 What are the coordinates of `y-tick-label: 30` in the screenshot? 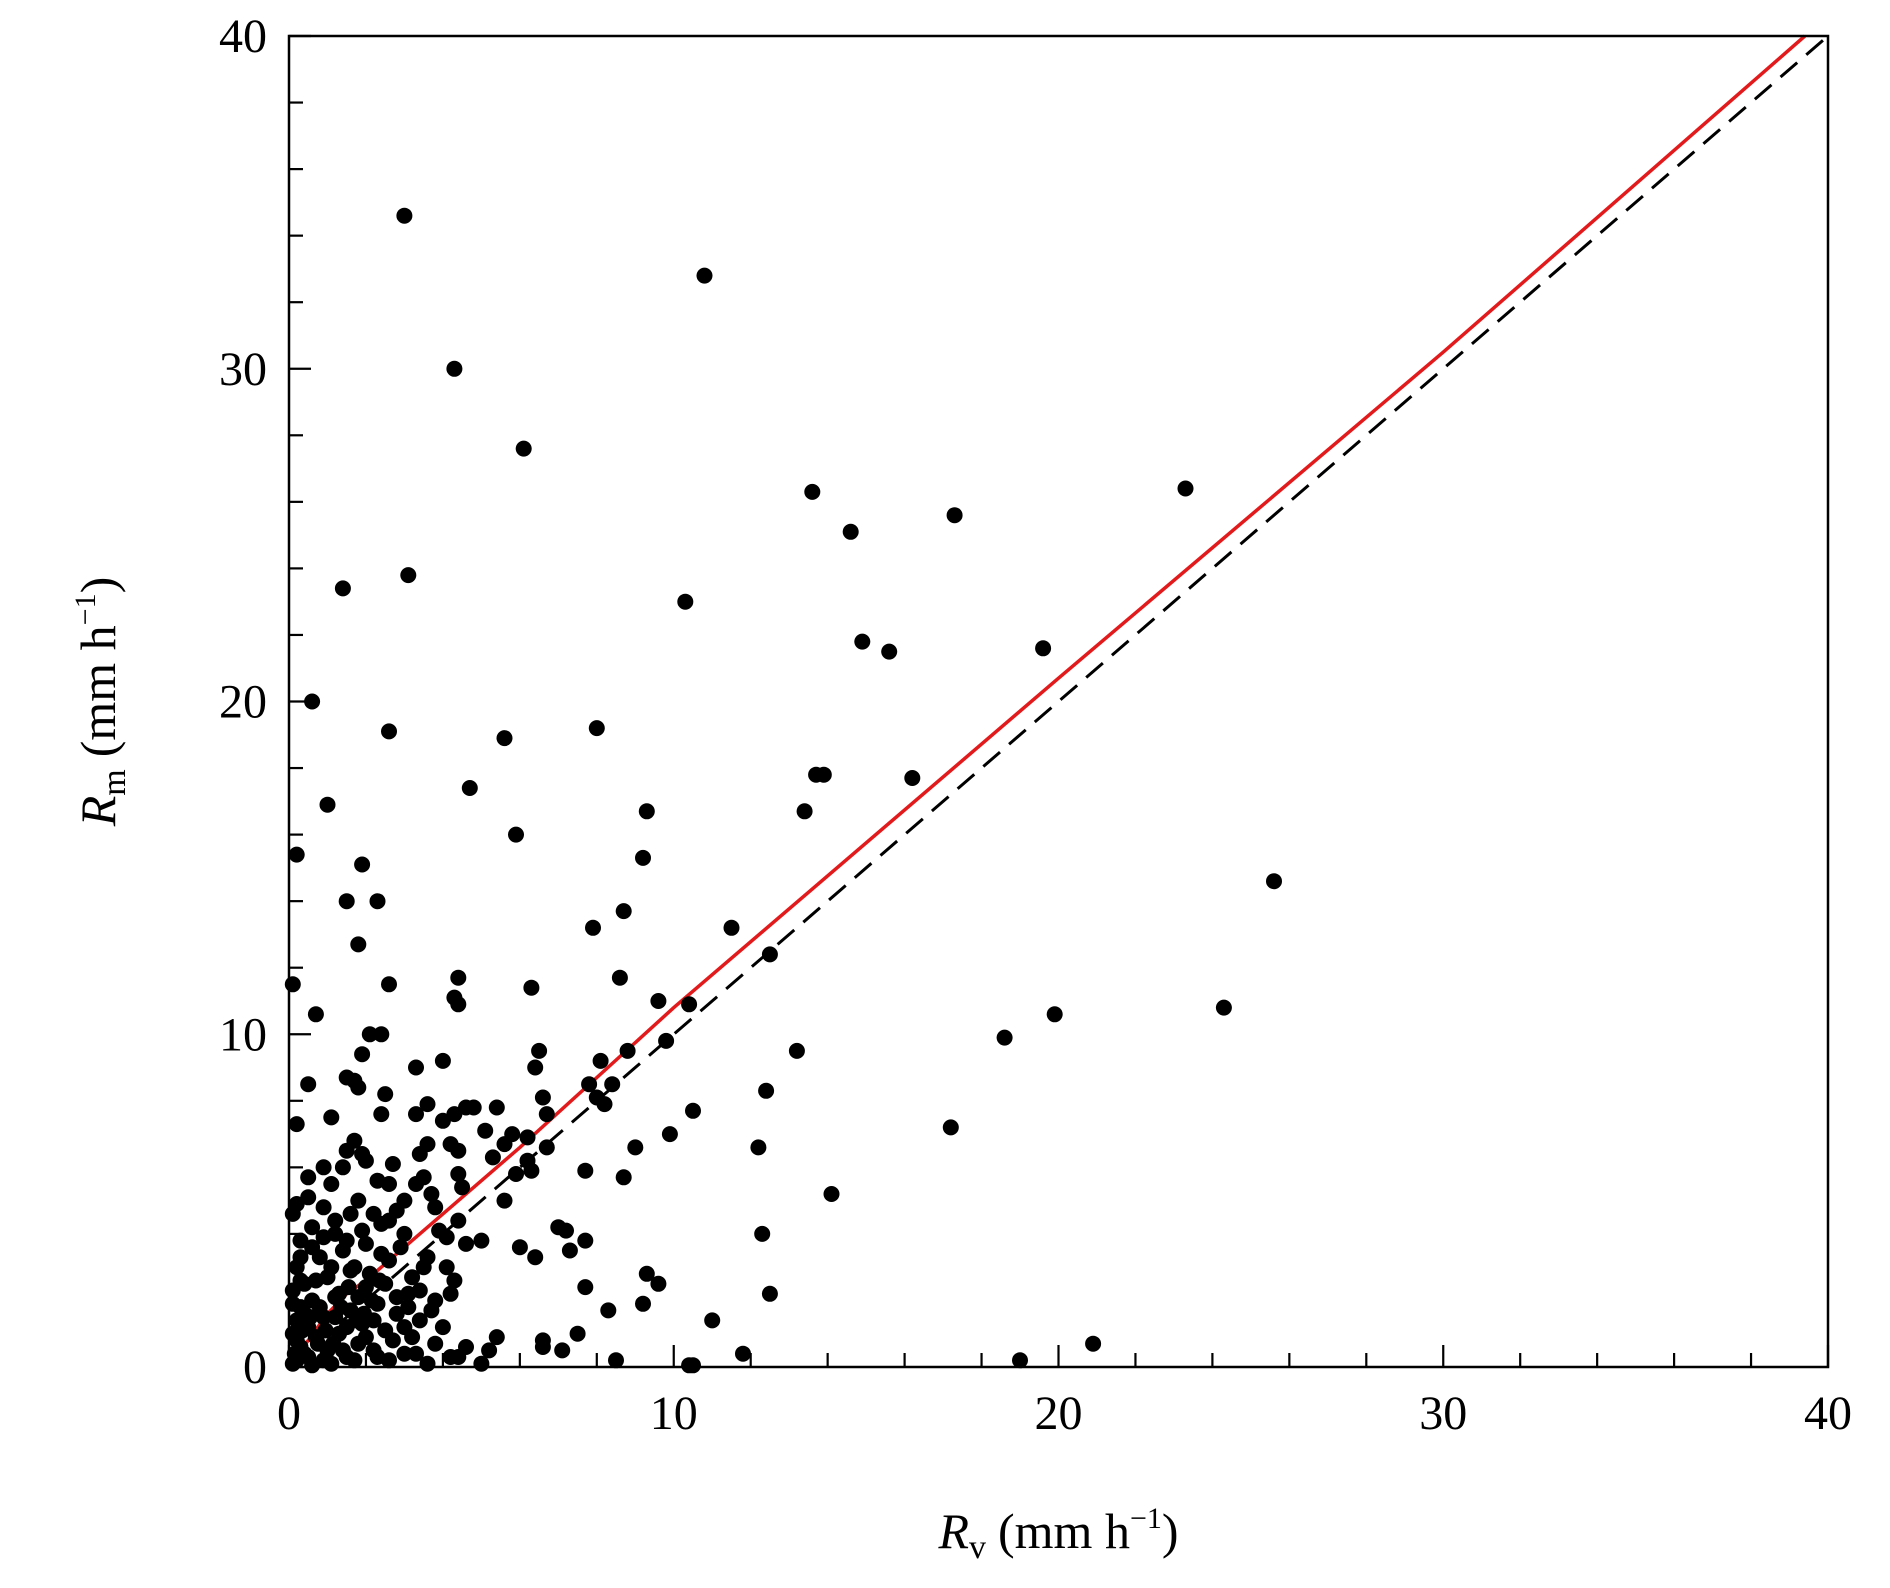 It's located at (243, 369).